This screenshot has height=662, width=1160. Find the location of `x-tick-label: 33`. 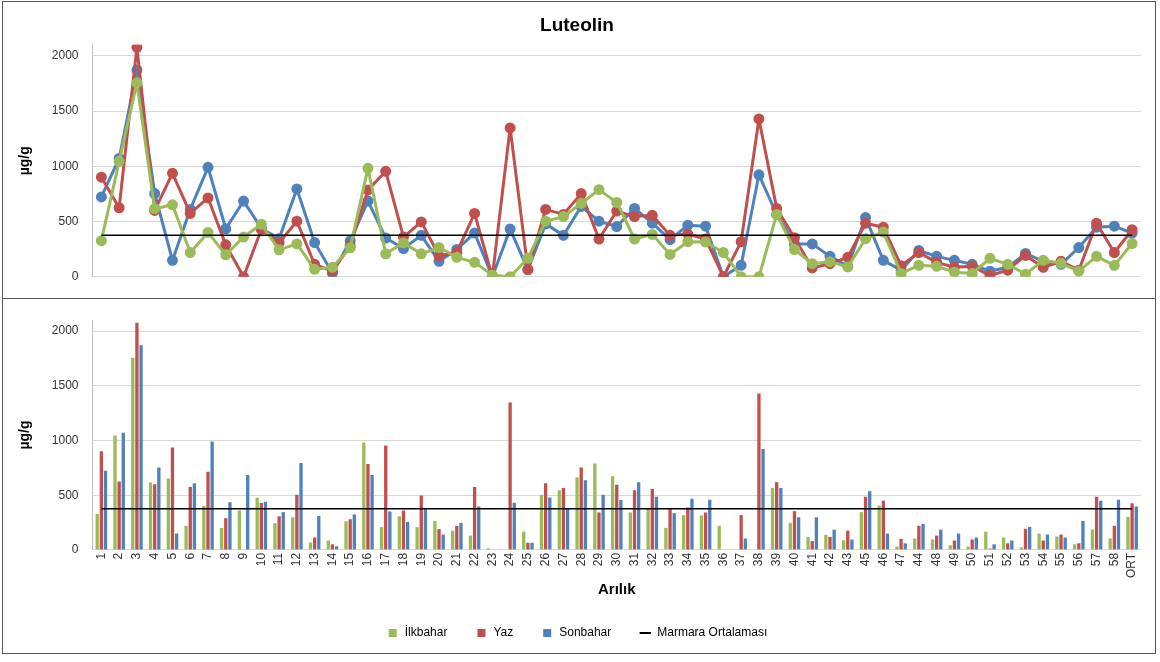

x-tick-label: 33 is located at coordinates (669, 559).